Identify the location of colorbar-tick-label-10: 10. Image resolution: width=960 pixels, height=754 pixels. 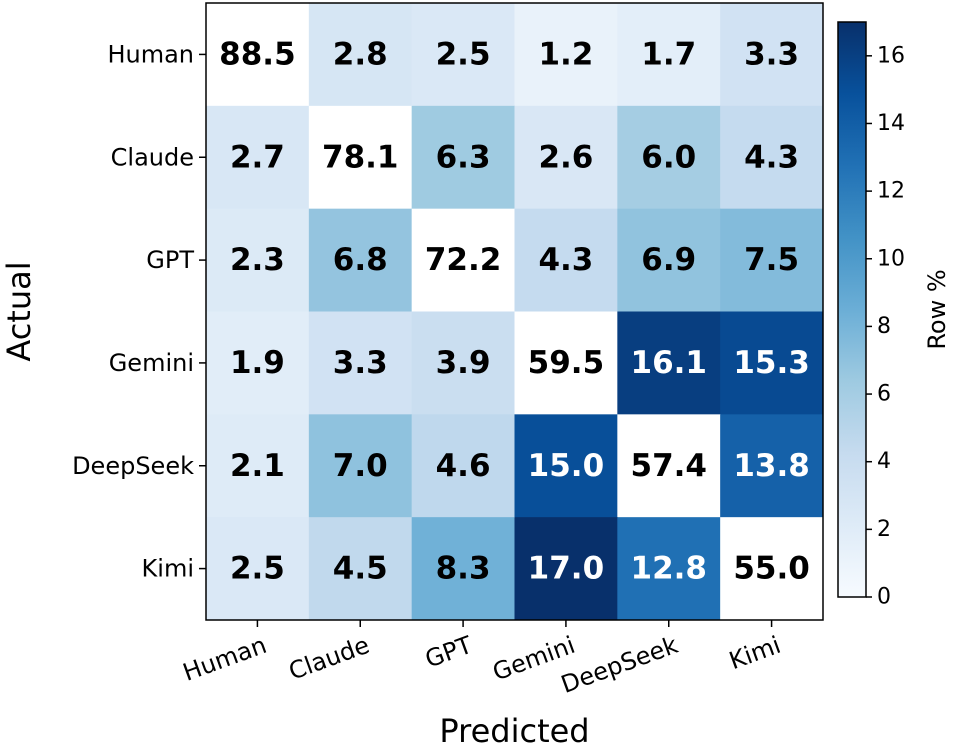
(891, 258).